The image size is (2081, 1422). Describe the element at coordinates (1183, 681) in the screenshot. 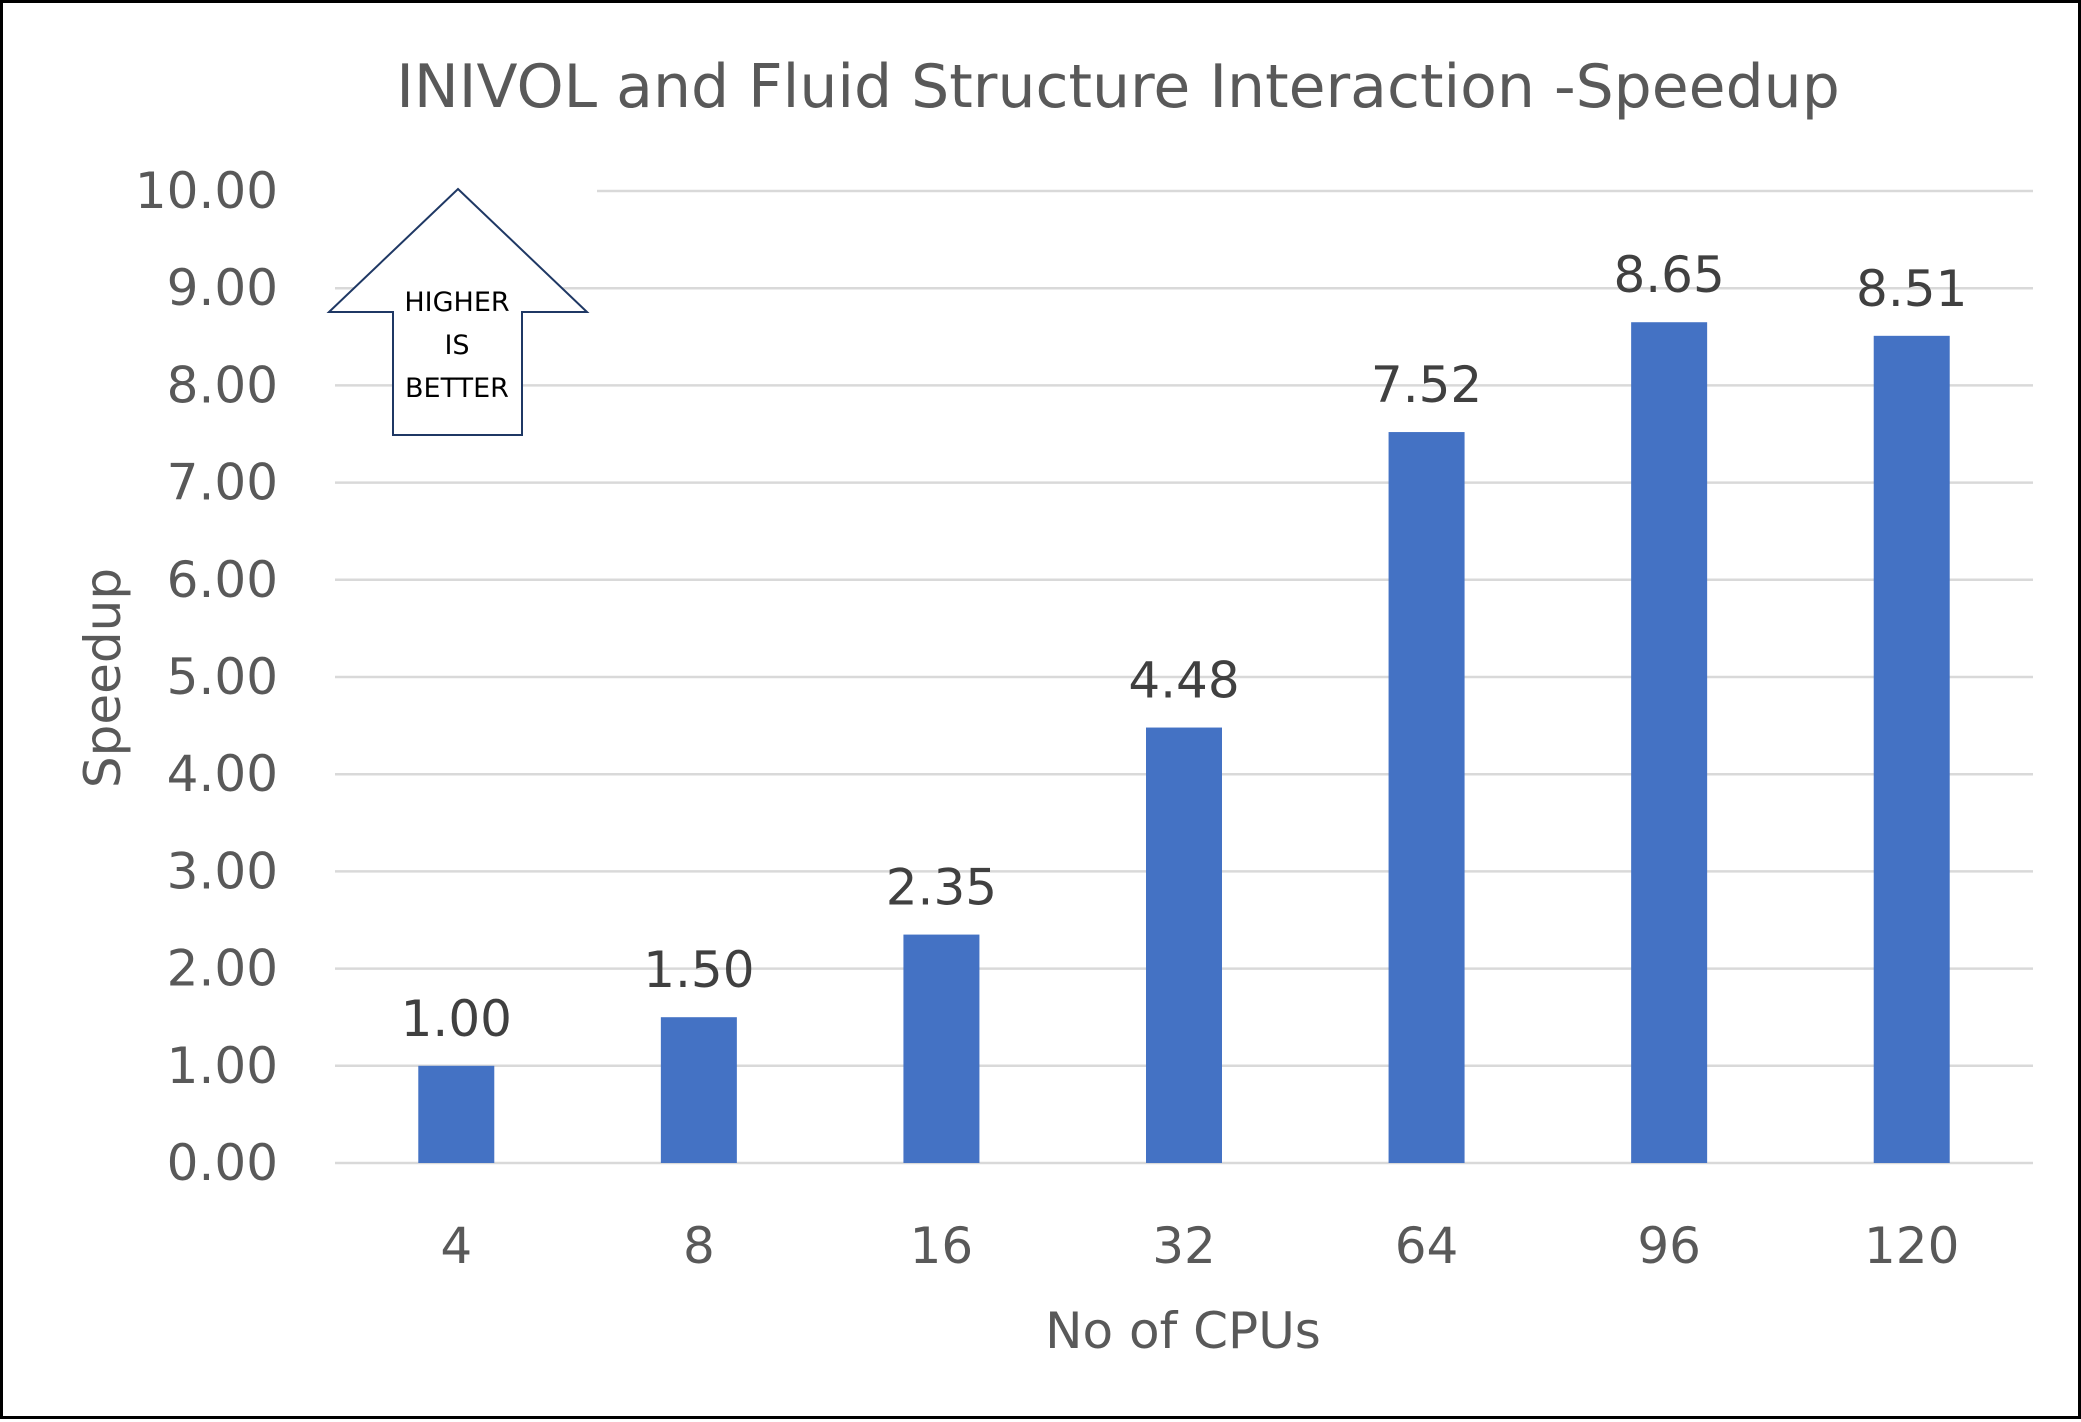

I see `data-label: 4.48` at that location.